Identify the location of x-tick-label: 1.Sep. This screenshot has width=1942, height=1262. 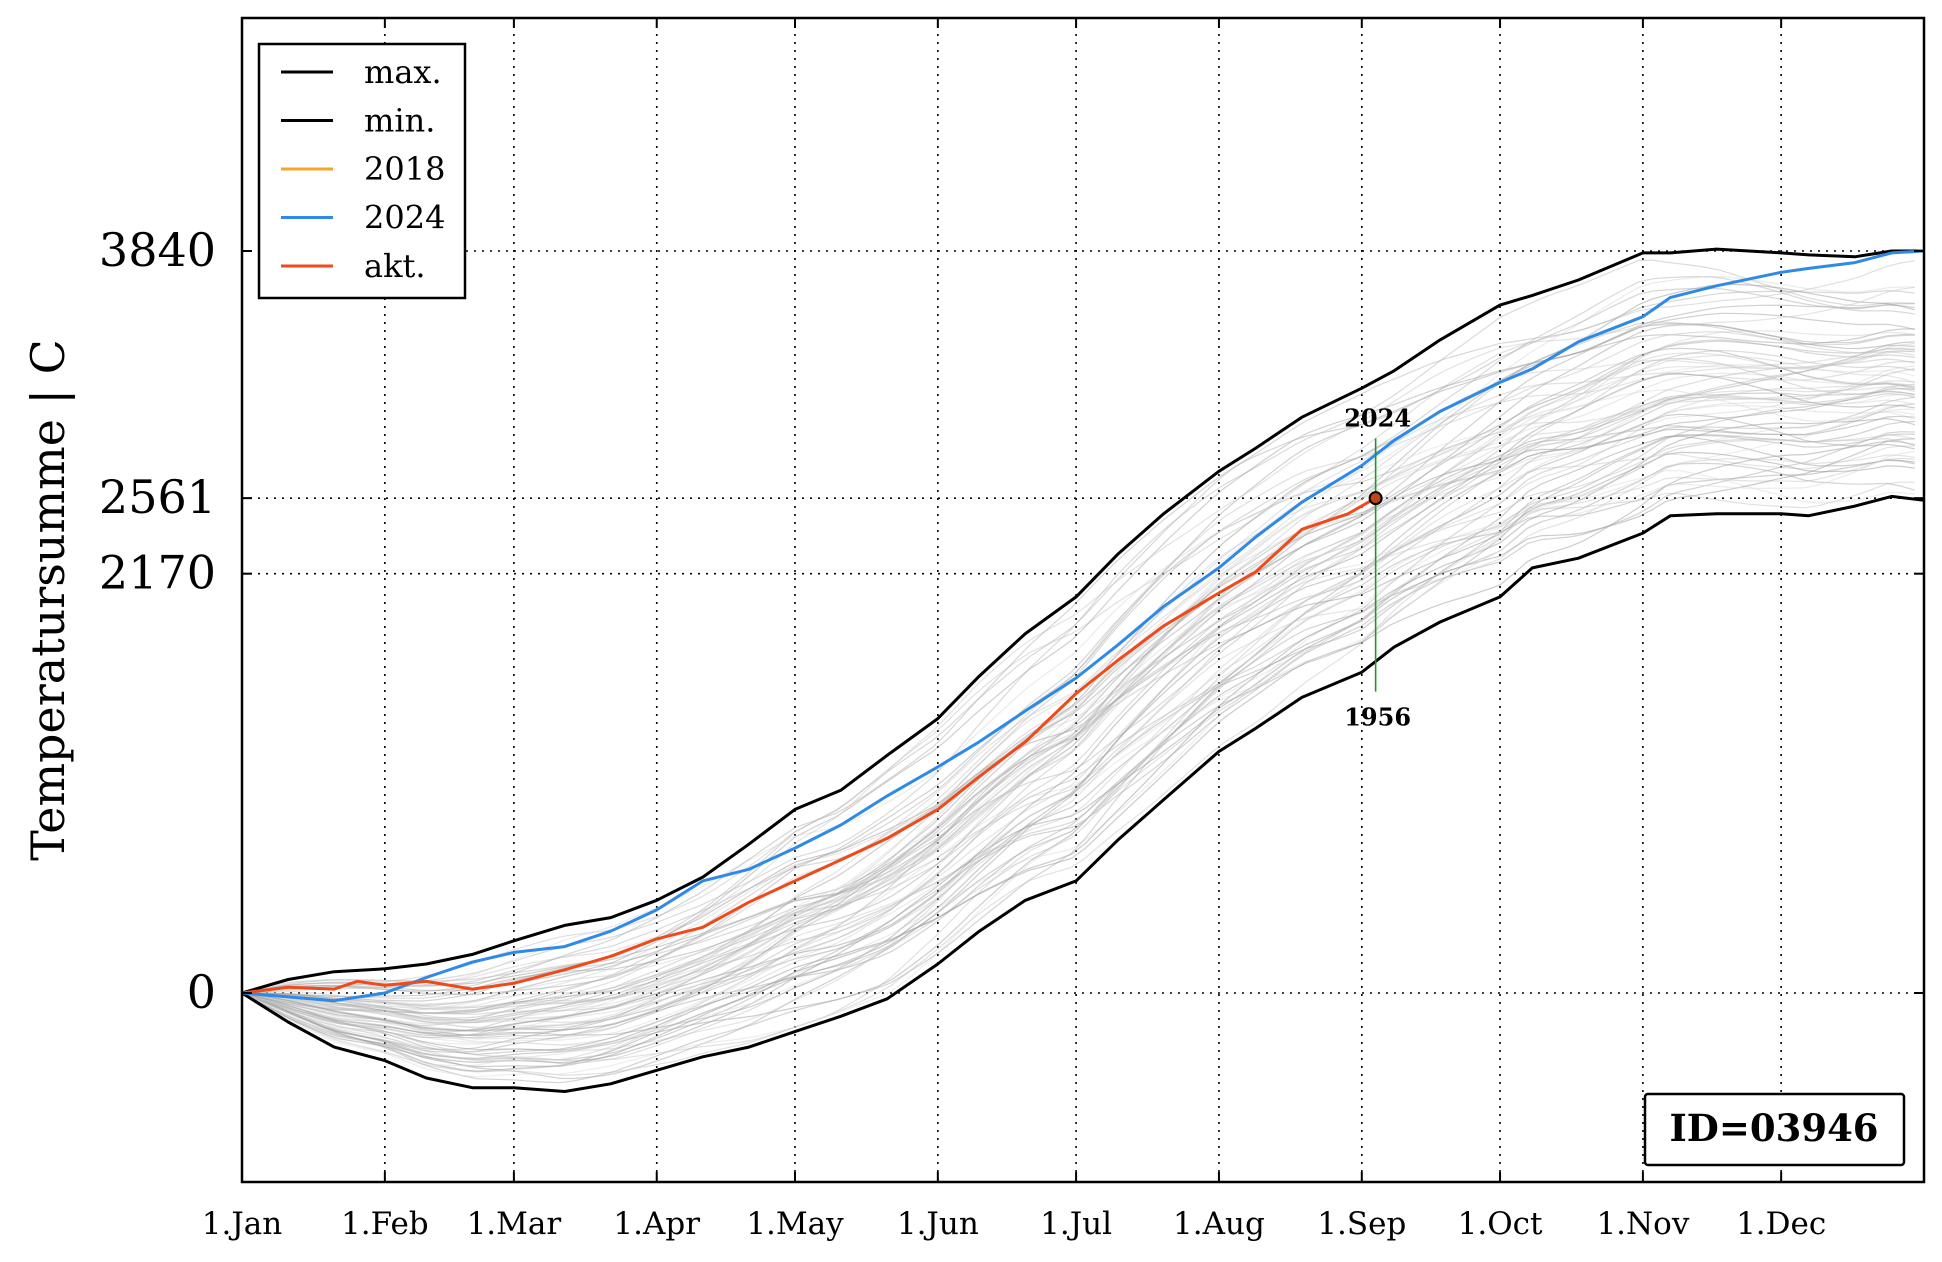
(1361, 1224).